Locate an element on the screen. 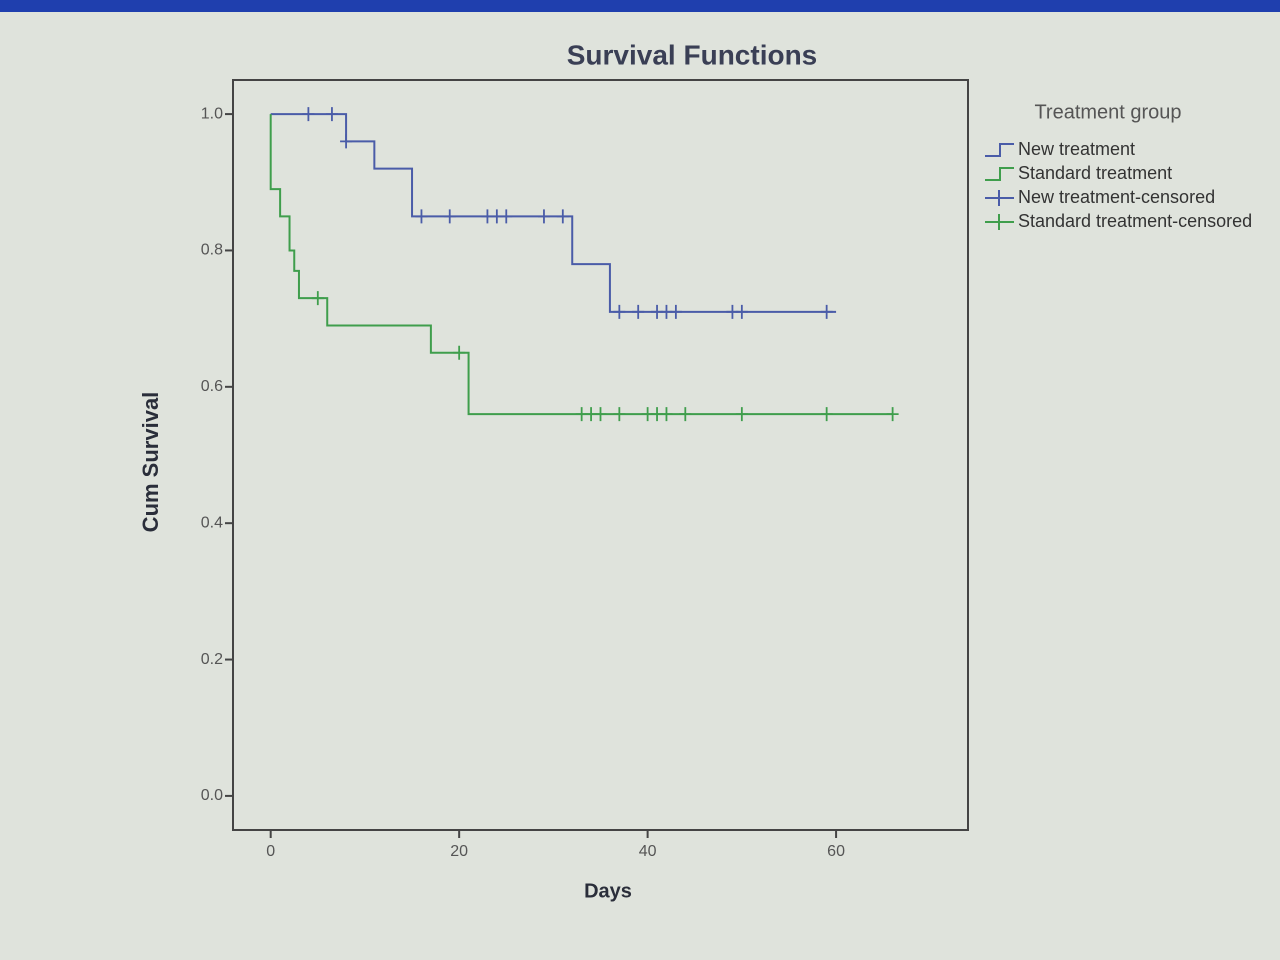  x-tick-label: 40 is located at coordinates (648, 851).